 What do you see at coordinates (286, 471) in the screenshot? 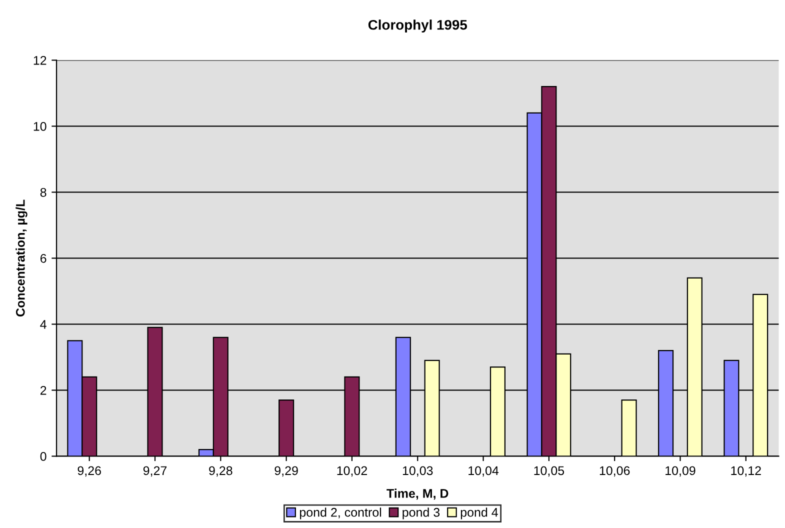
I see `x-tick-label: 9,29` at bounding box center [286, 471].